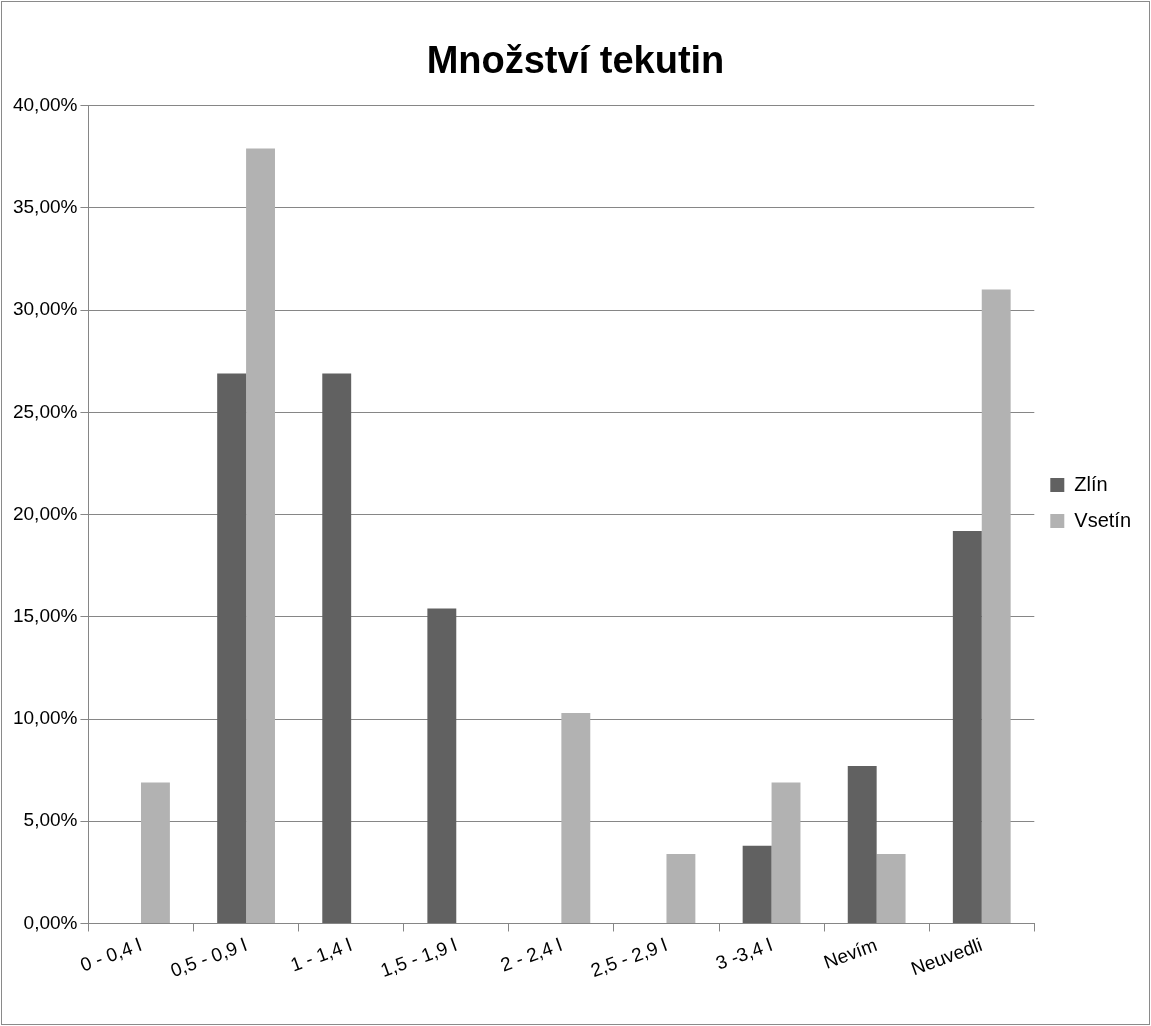  I want to click on y-tick-label: 10,00%, so click(45, 718).